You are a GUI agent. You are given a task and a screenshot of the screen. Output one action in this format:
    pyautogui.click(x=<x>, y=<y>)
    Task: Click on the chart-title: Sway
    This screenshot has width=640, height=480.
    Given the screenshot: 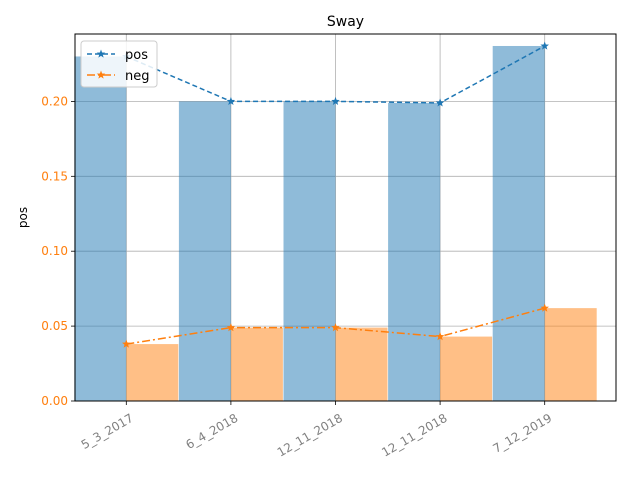 What is the action you would take?
    pyautogui.click(x=345, y=22)
    